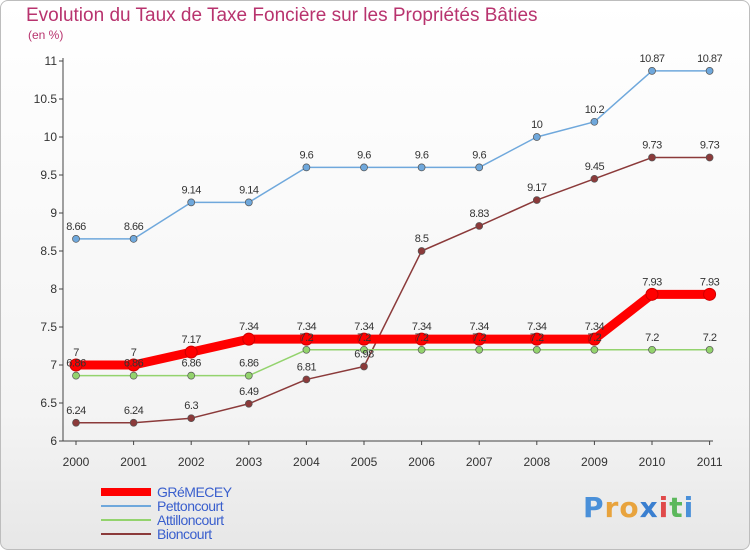 The image size is (750, 550). Describe the element at coordinates (364, 155) in the screenshot. I see `data-label: 9.6` at that location.